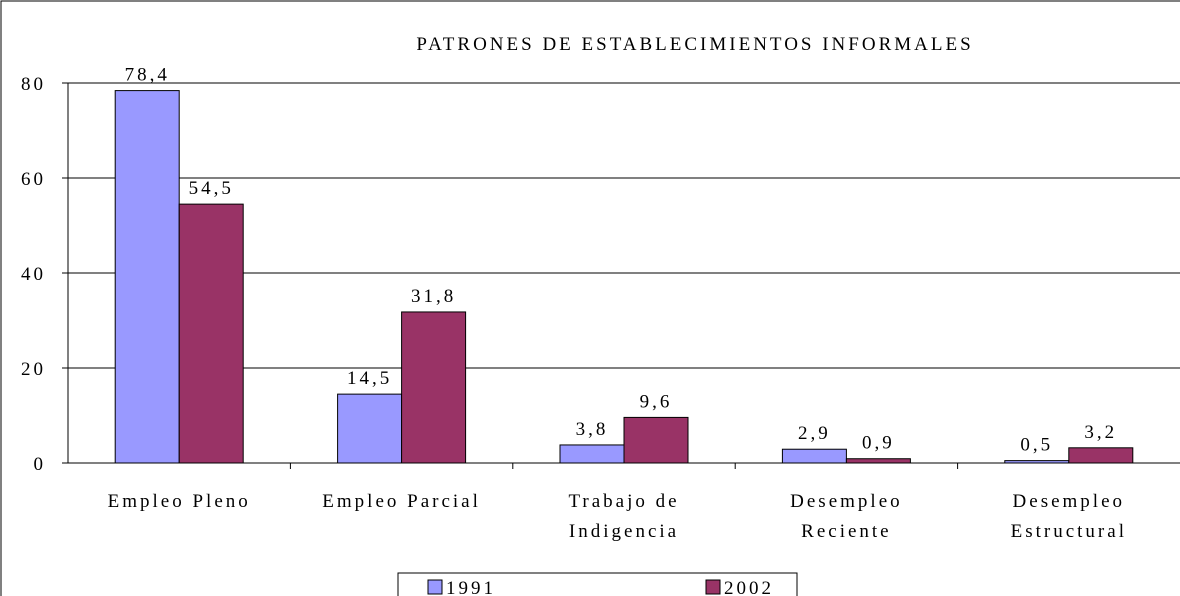  What do you see at coordinates (33, 84) in the screenshot?
I see `y-tick-label: 80` at bounding box center [33, 84].